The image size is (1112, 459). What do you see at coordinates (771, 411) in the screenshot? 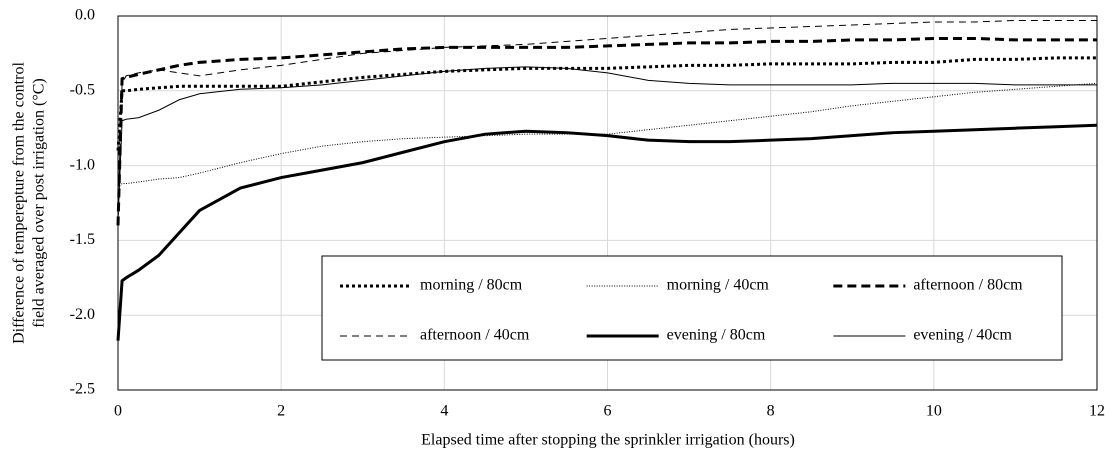
I see `x-tick-label: 8` at bounding box center [771, 411].